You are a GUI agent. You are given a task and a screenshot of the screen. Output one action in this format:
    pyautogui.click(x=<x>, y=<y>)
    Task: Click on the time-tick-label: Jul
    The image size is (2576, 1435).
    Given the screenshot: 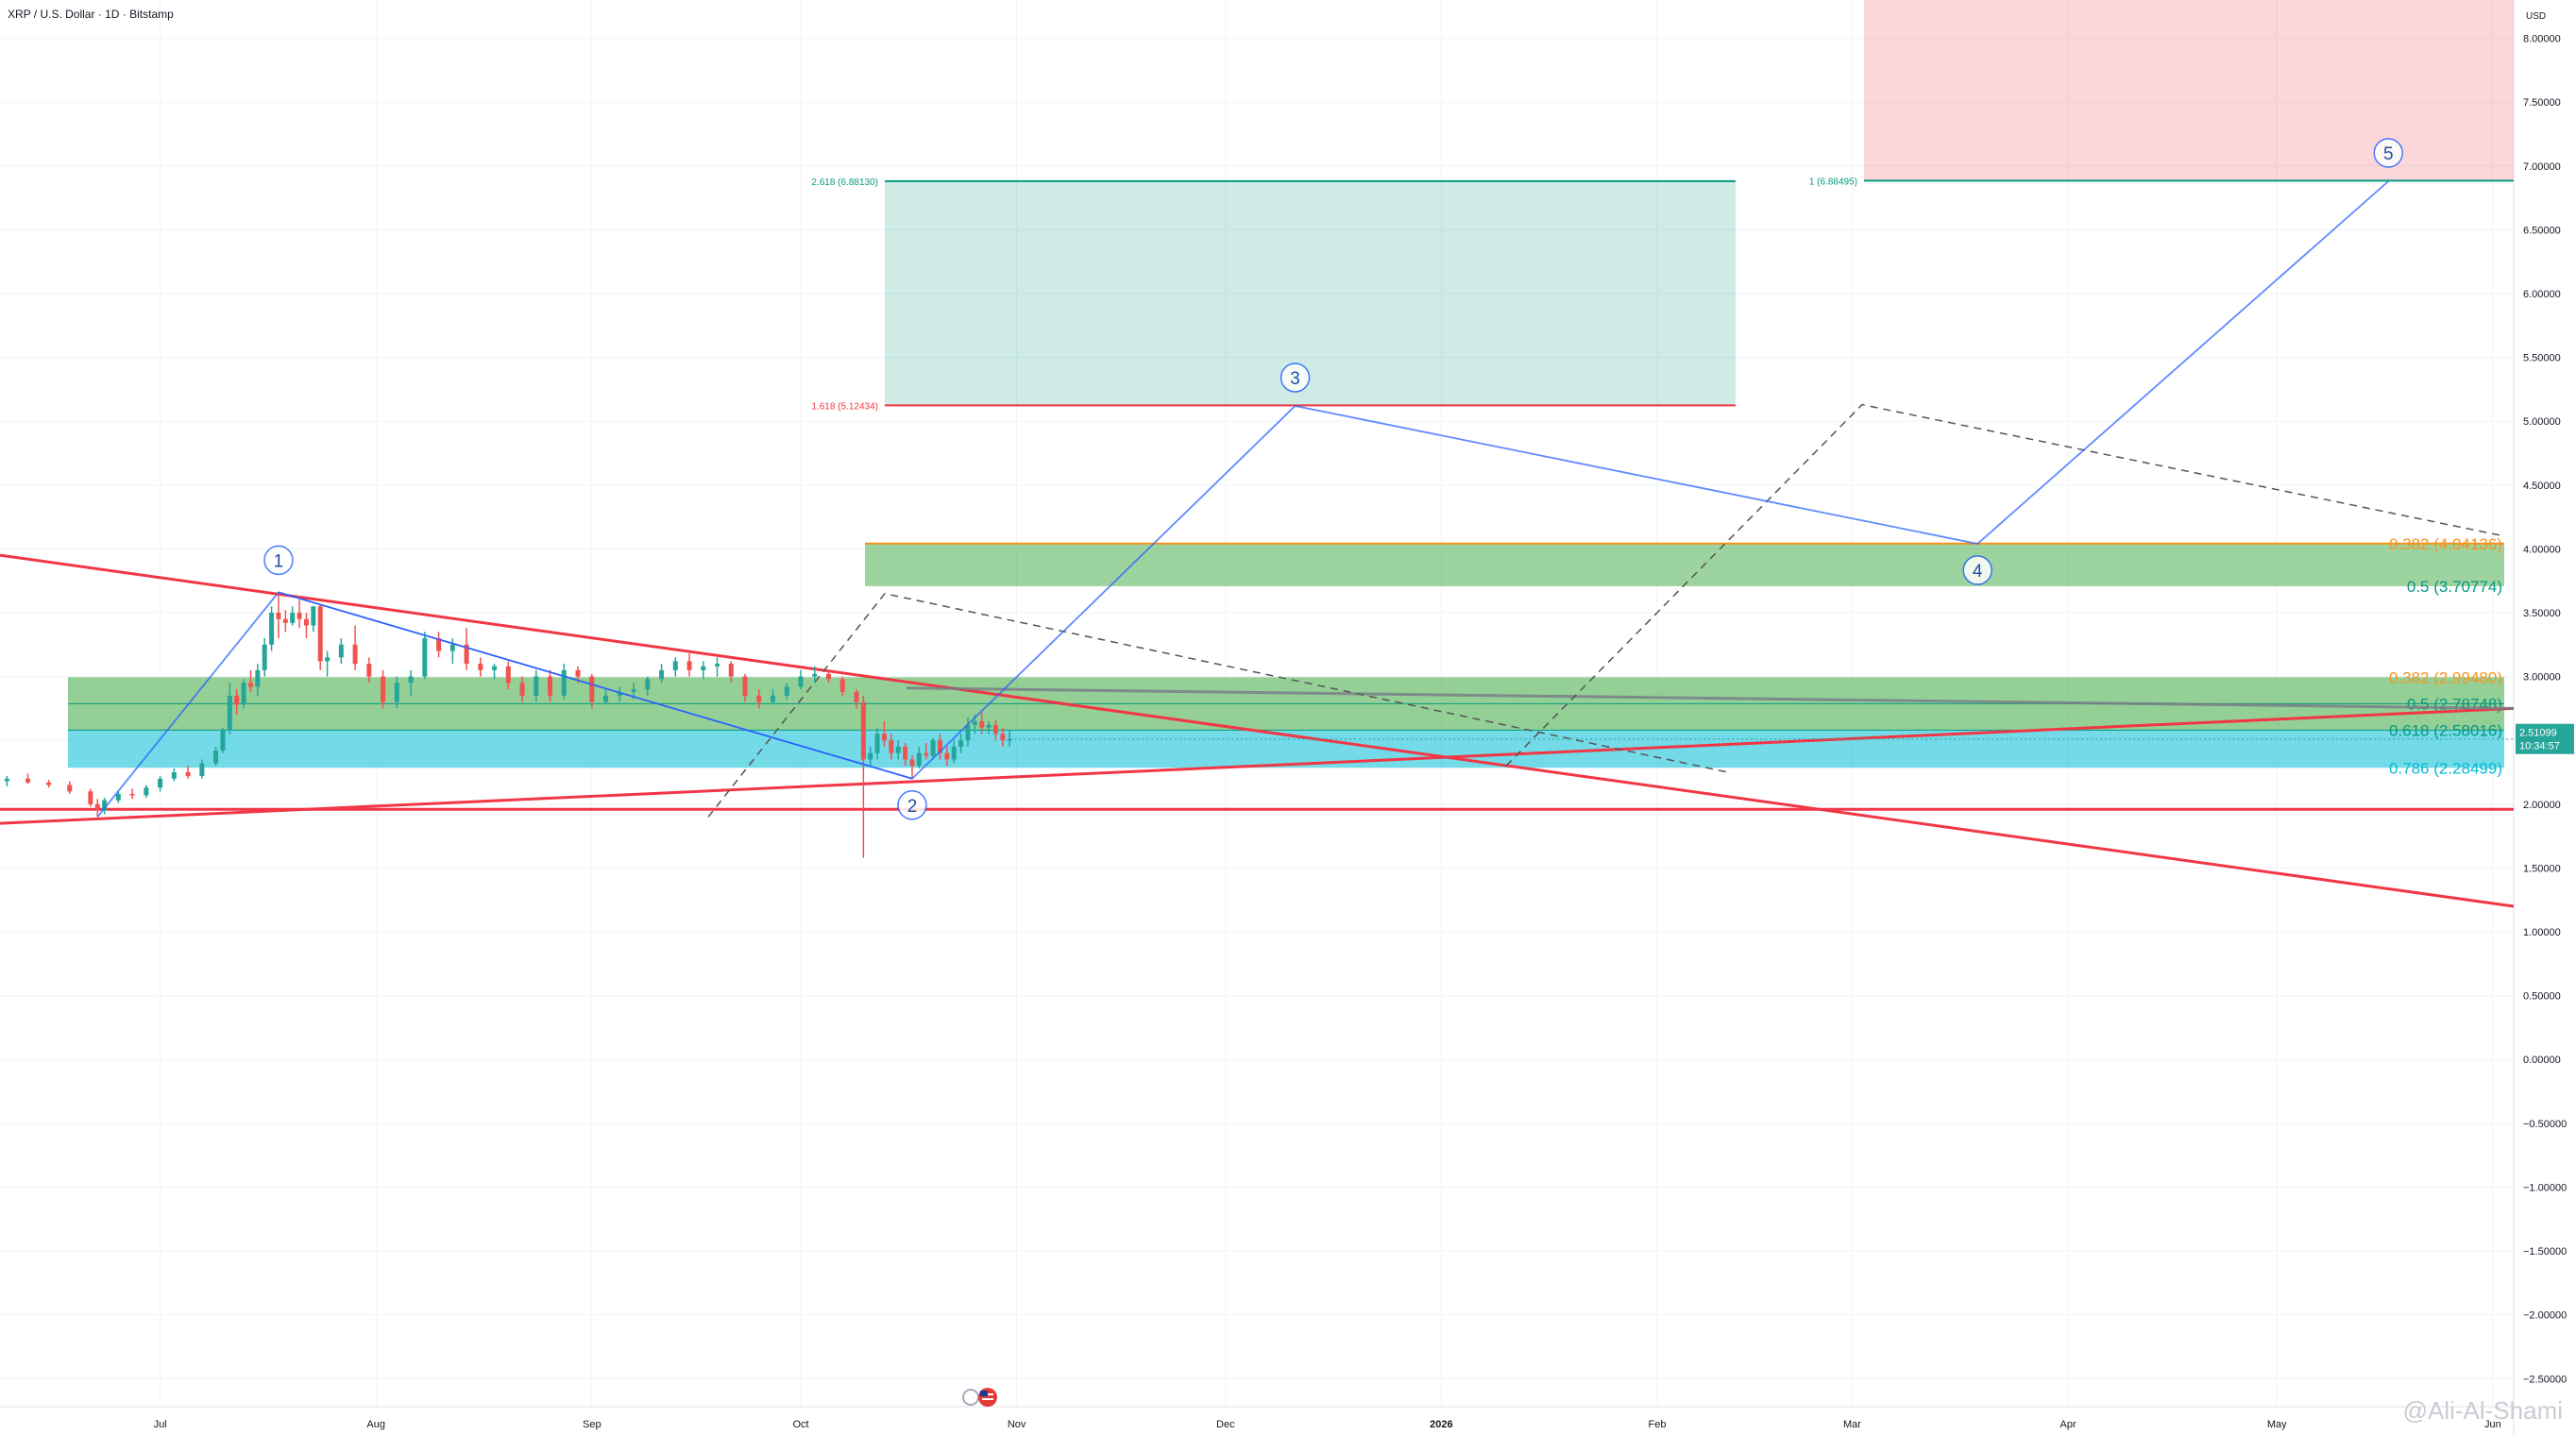 What is the action you would take?
    pyautogui.click(x=160, y=1424)
    